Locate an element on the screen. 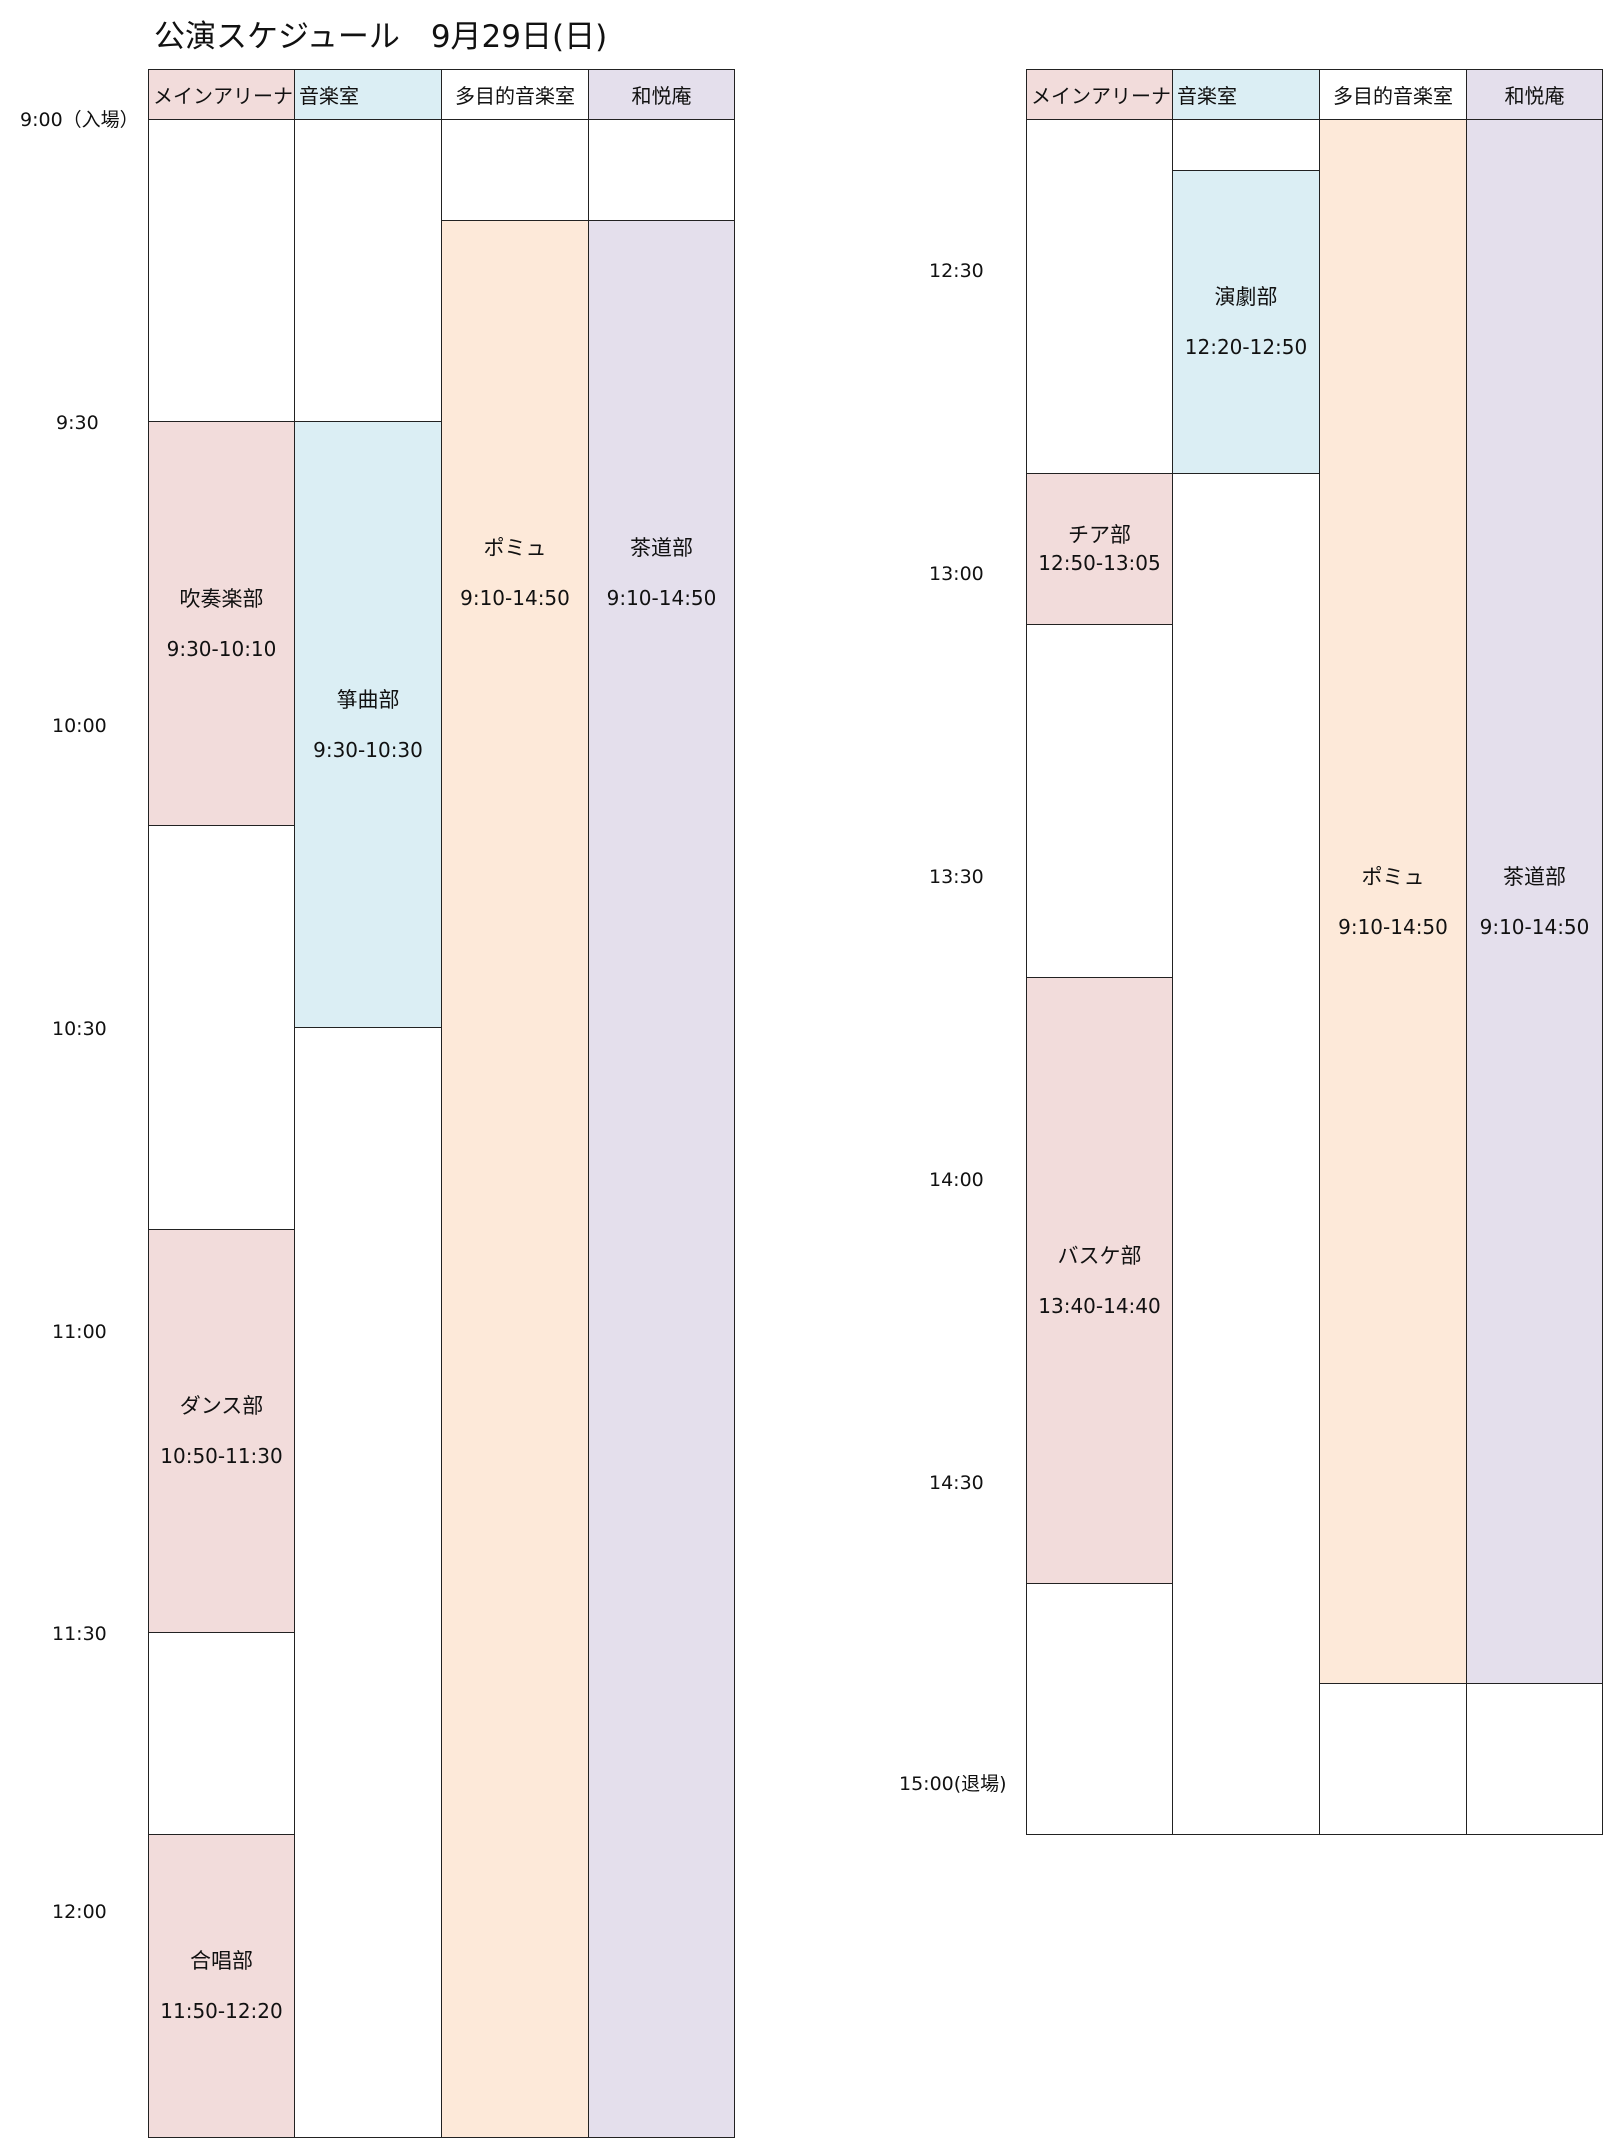 The height and width of the screenshot is (2139, 1604). performance-time: 12:20-12:50 is located at coordinates (1246, 347).